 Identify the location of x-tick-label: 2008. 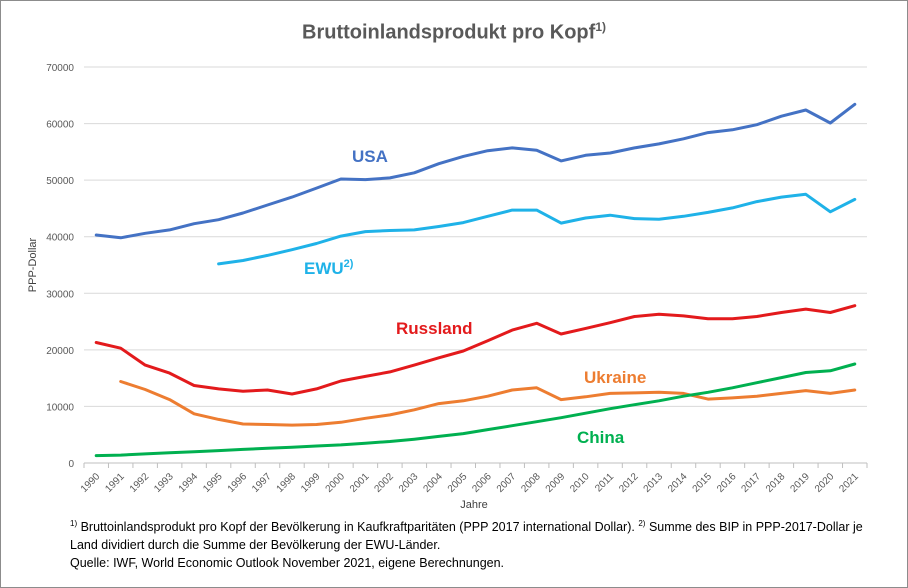
(531, 483).